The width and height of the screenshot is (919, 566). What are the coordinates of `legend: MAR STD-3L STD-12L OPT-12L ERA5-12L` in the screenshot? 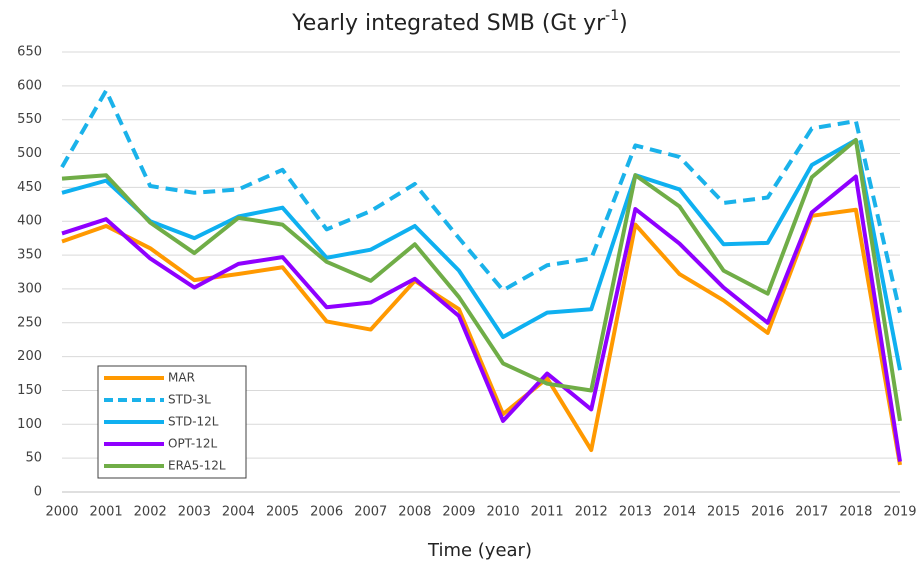 It's located at (172, 422).